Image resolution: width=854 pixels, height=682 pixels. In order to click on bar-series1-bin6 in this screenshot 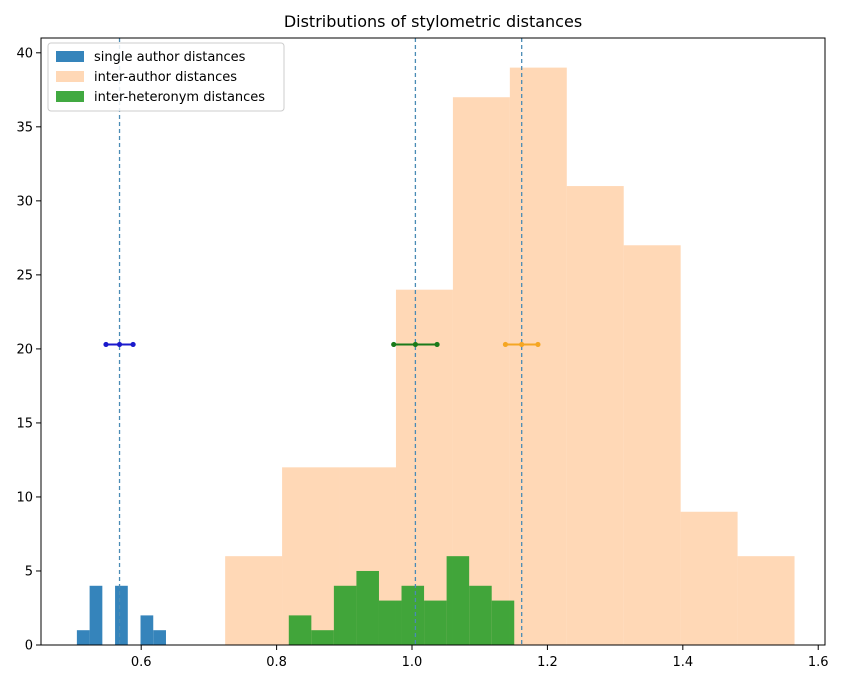, I will do `click(595, 416)`.